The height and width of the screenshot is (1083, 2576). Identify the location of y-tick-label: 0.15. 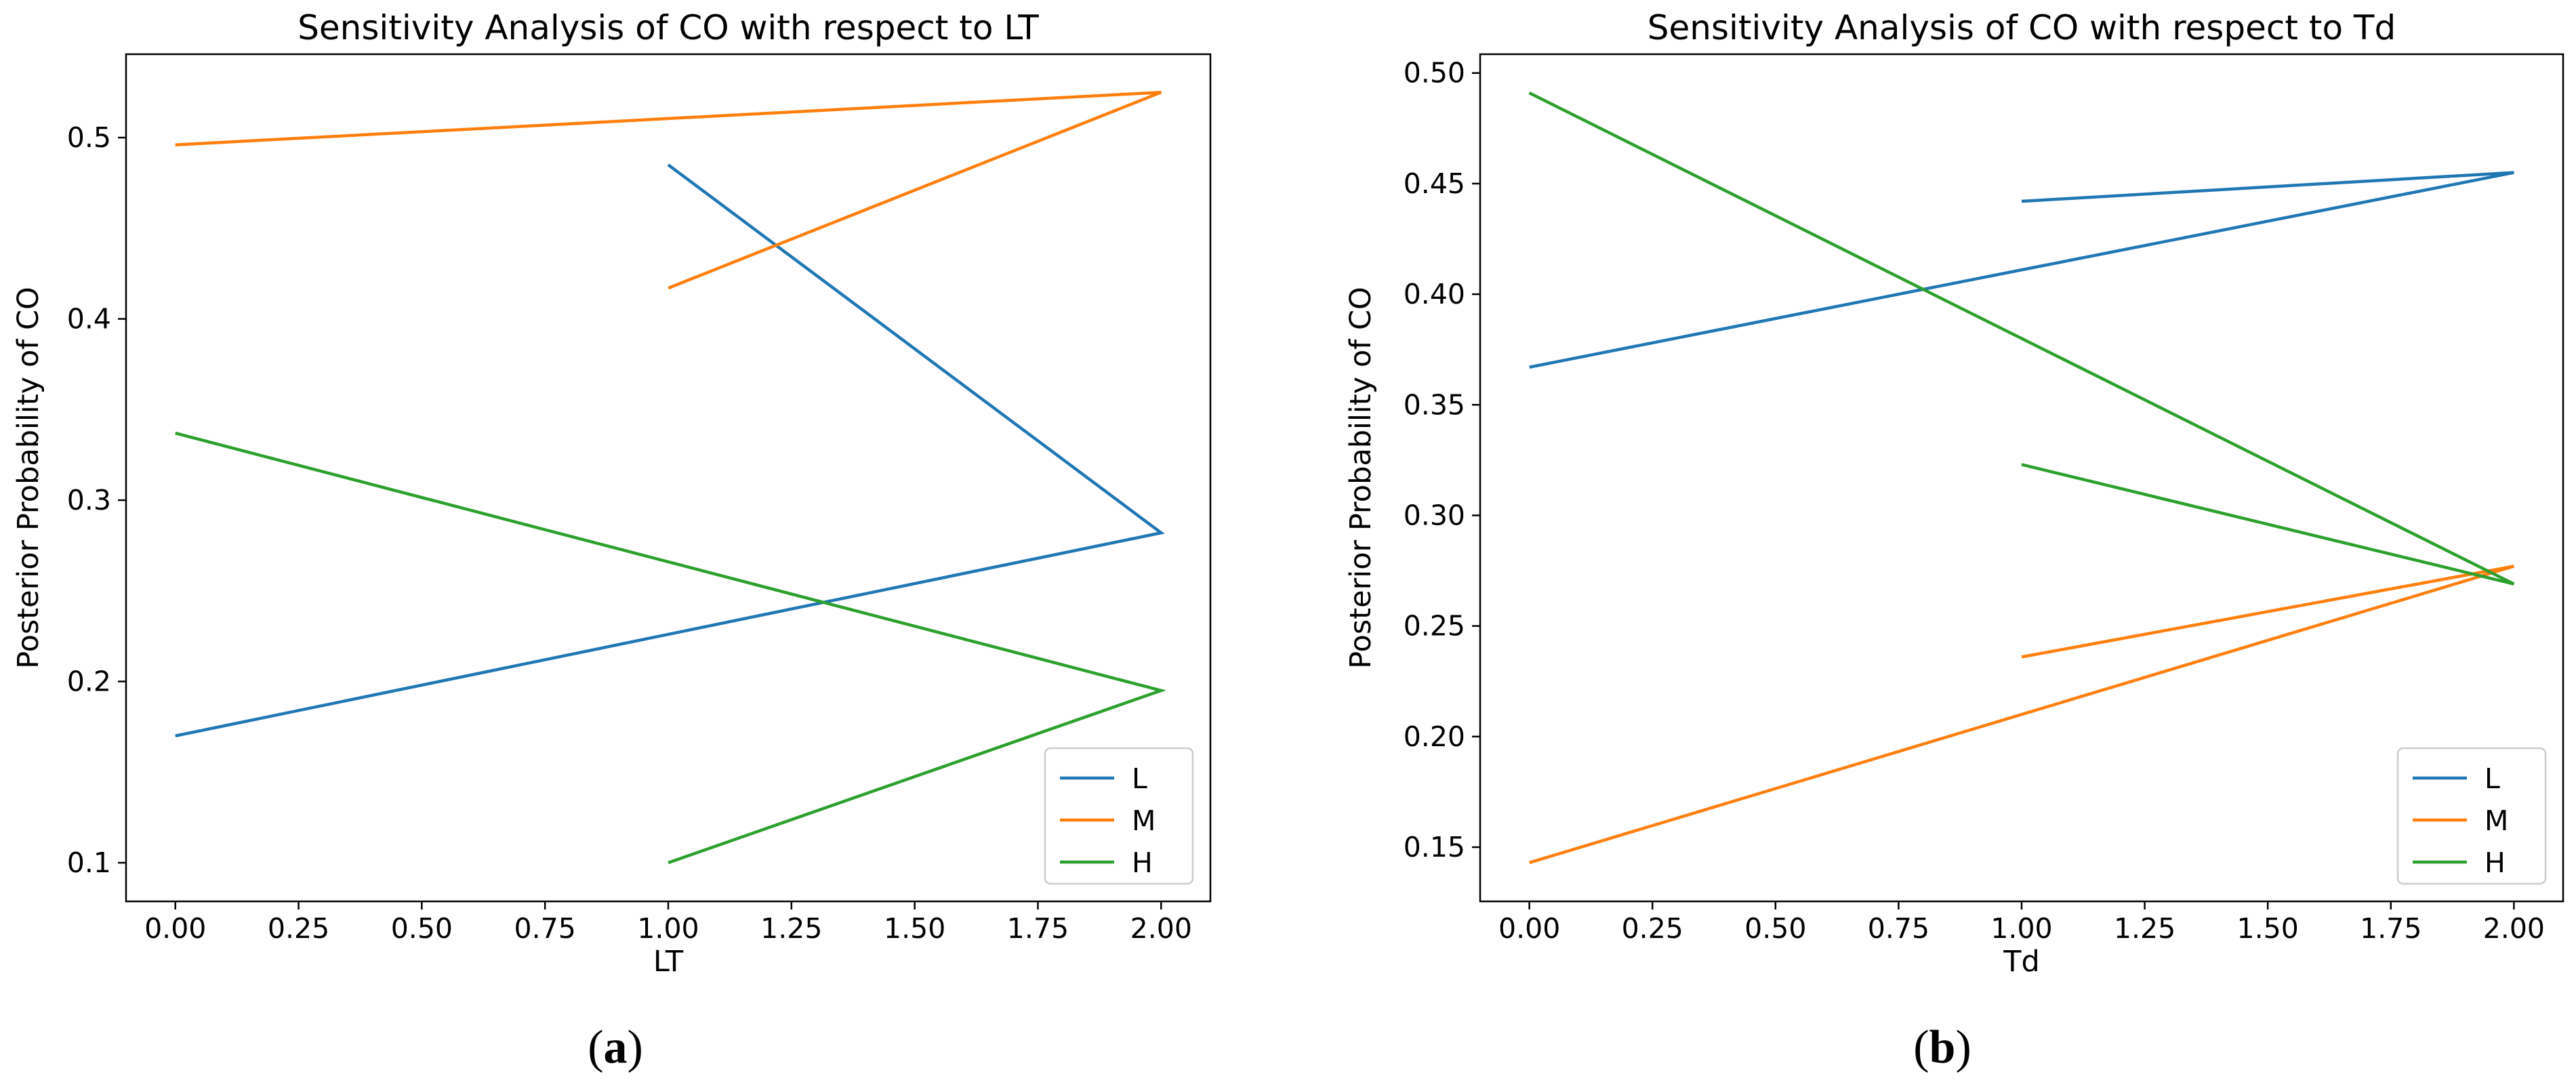
(1435, 847).